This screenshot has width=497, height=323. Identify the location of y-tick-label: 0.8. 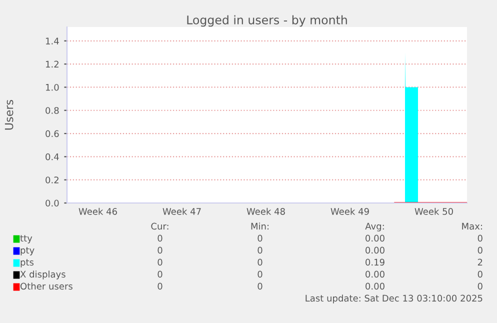
(52, 110).